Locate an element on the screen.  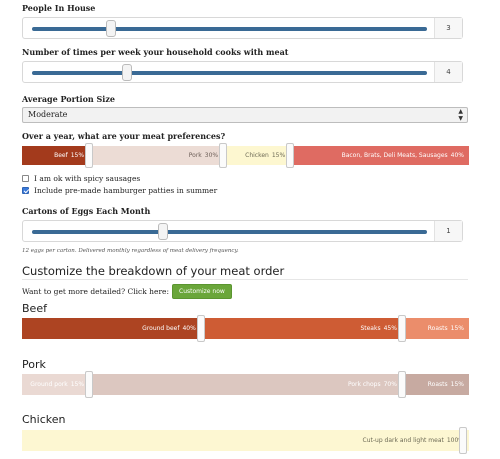
cooks-value: 4 is located at coordinates (448, 72).